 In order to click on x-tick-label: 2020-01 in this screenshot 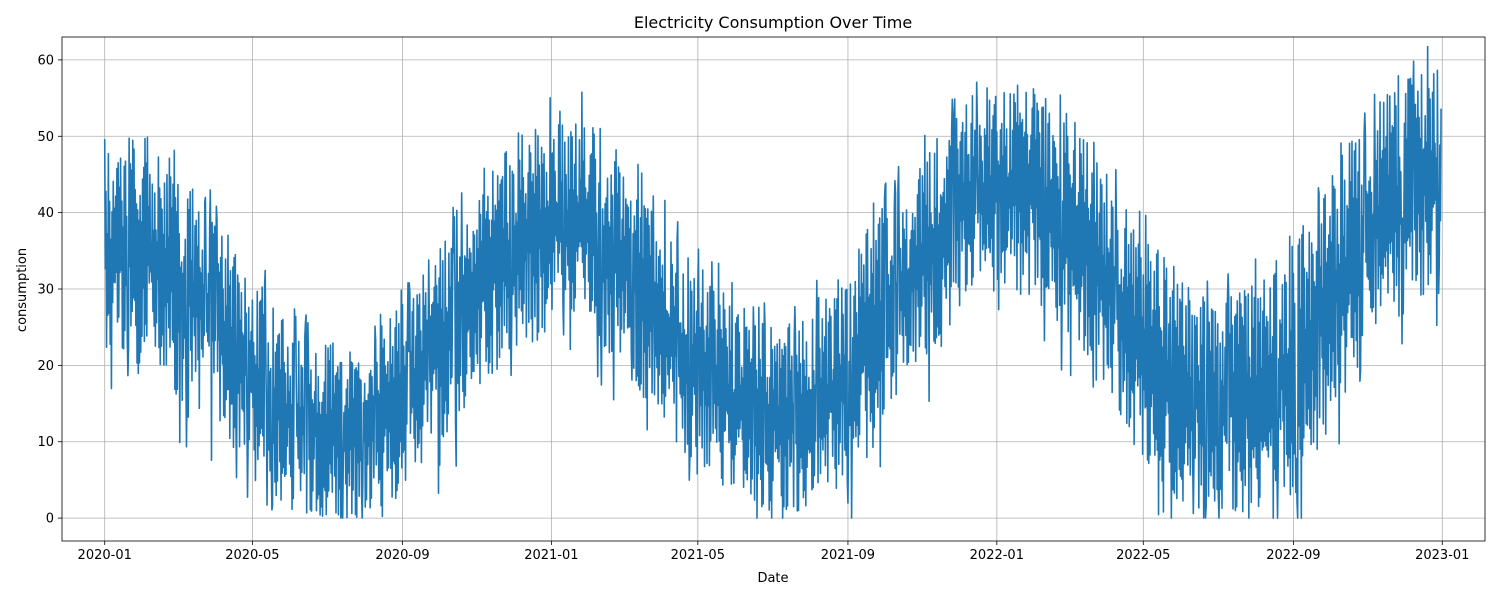, I will do `click(105, 555)`.